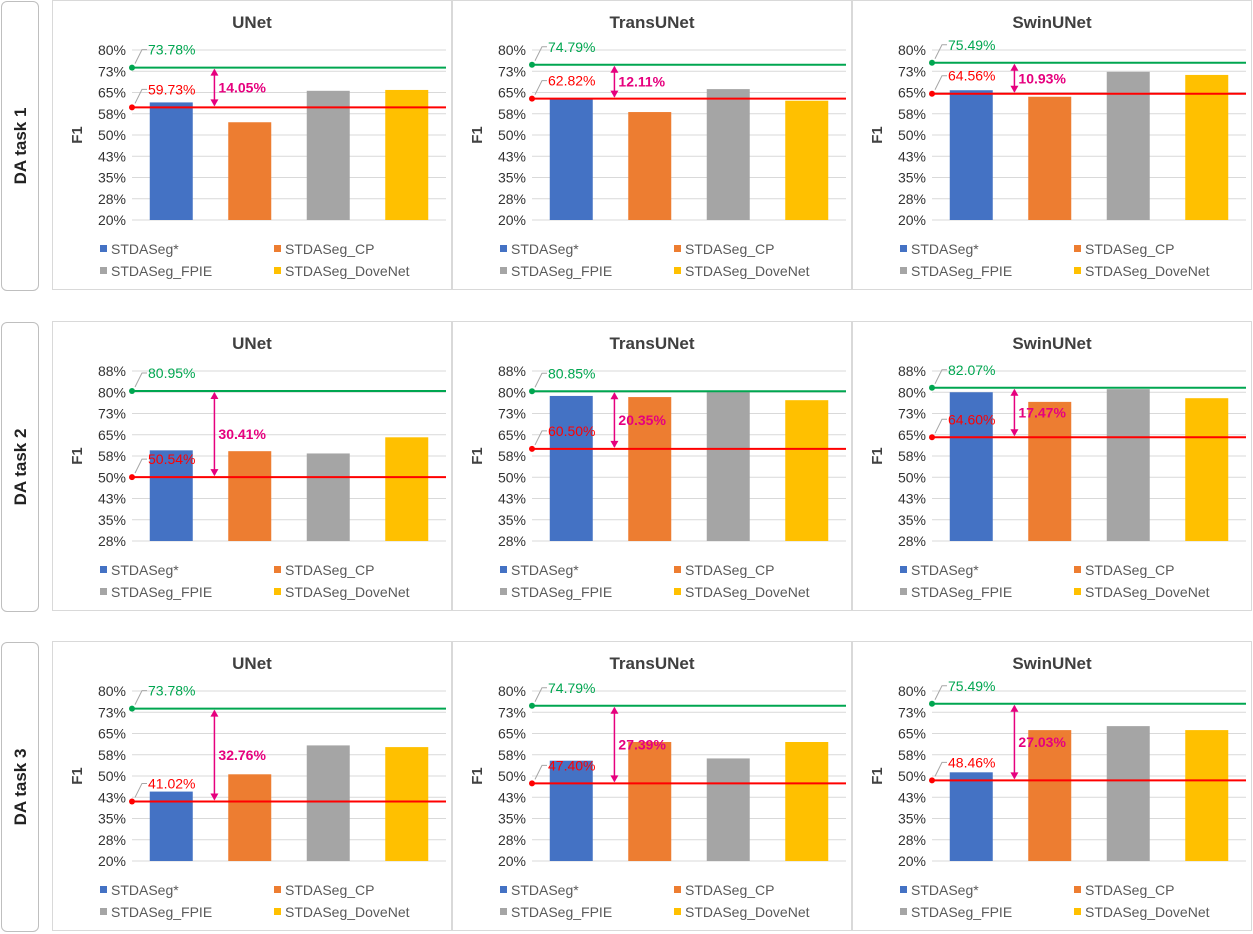 The image size is (1253, 934). Describe the element at coordinates (20, 467) in the screenshot. I see `row-label-box-2: DA task 2` at that location.